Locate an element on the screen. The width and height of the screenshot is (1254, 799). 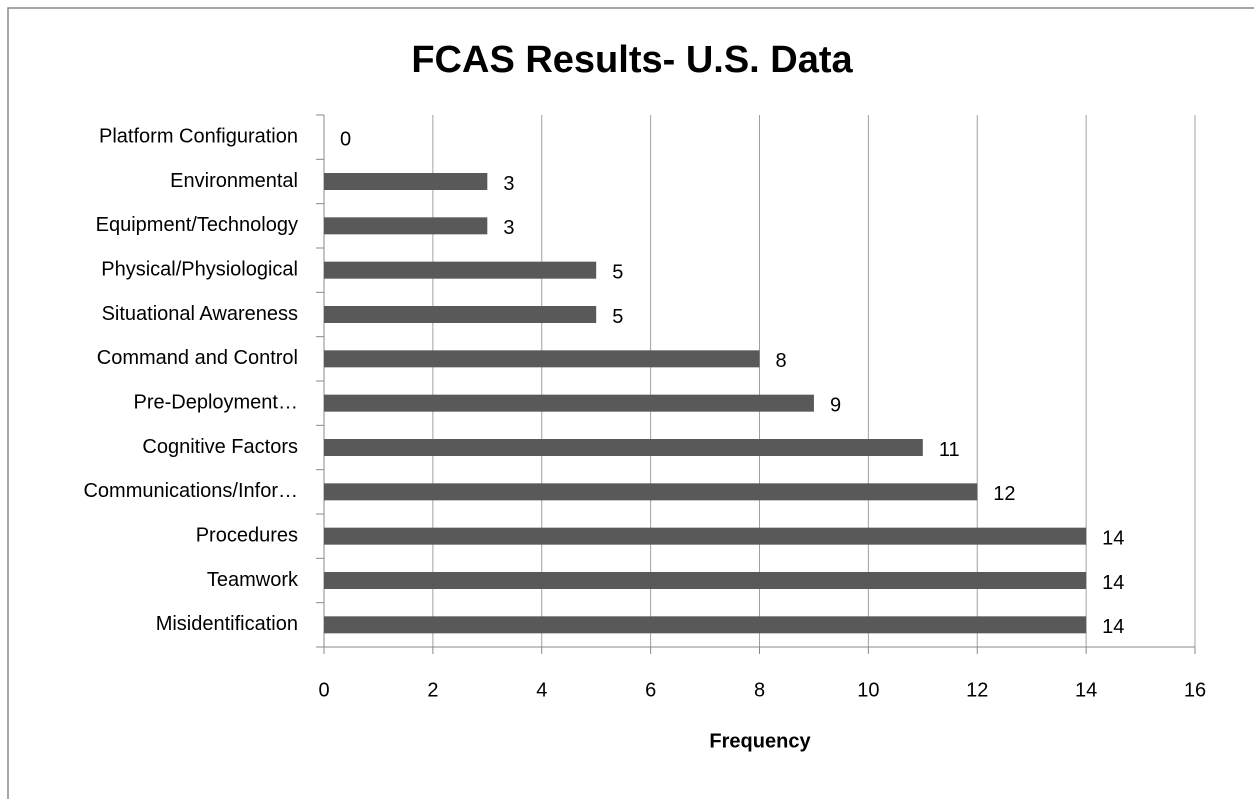
y-tick-label: Physical/Physiological is located at coordinates (199, 269).